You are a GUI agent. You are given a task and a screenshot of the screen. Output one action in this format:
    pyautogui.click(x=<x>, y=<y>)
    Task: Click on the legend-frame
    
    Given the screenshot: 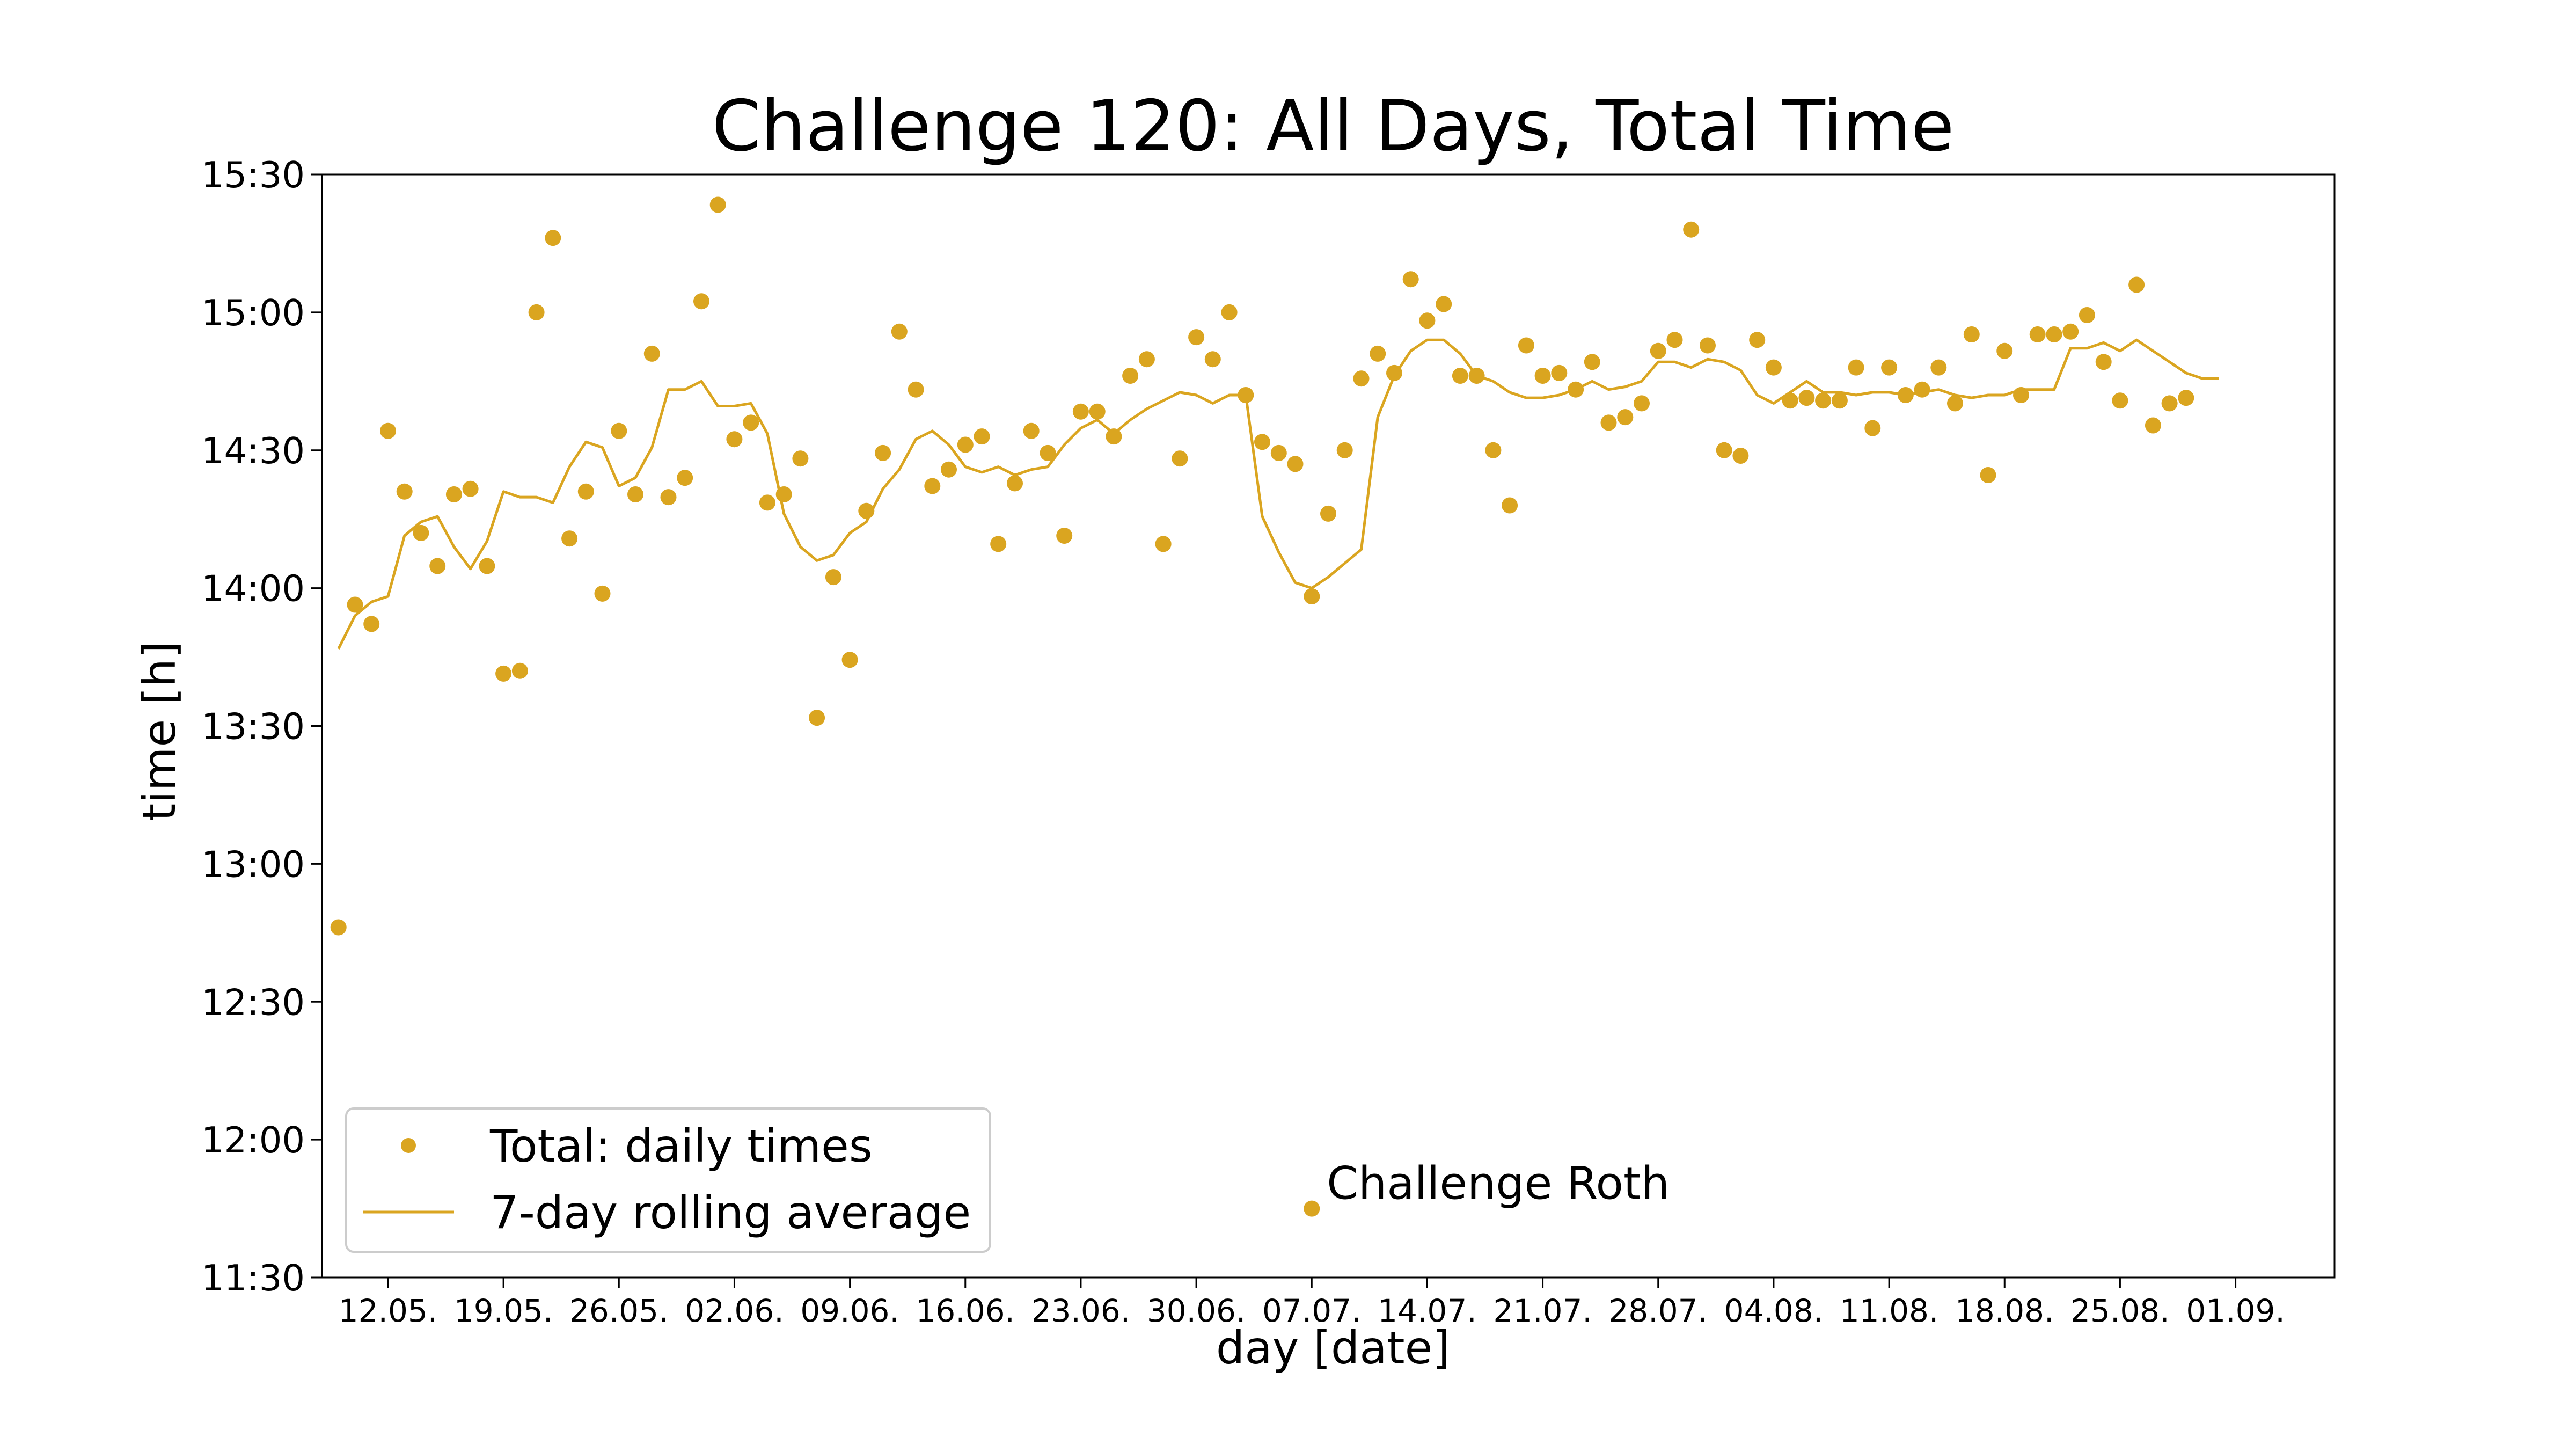 What is the action you would take?
    pyautogui.click(x=668, y=1180)
    